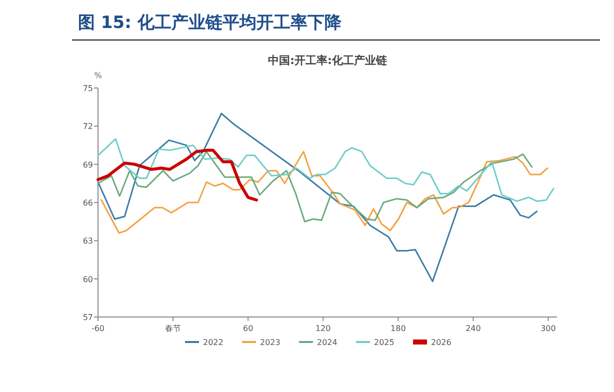 The width and height of the screenshot is (614, 392). Describe the element at coordinates (210, 23) in the screenshot. I see `chart-subtitle: 图 15: 化工产业链平均开工率下降` at that location.